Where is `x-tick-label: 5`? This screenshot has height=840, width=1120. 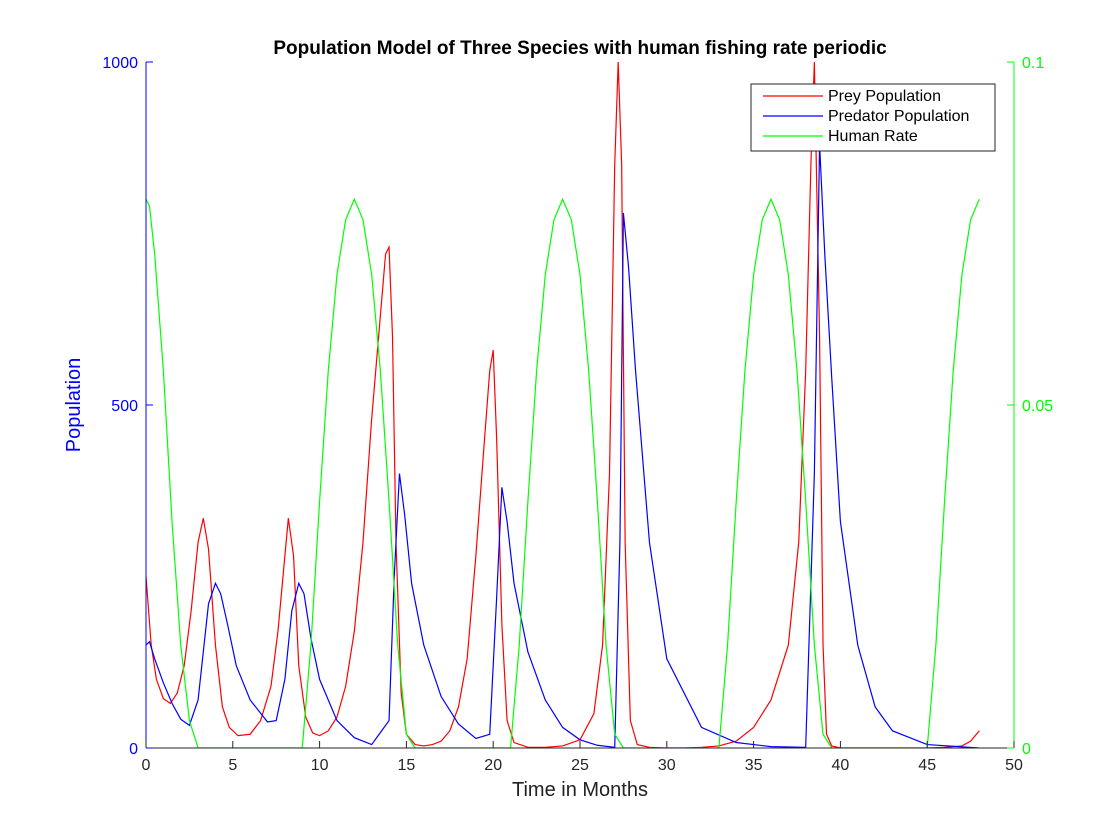
x-tick-label: 5 is located at coordinates (232, 765).